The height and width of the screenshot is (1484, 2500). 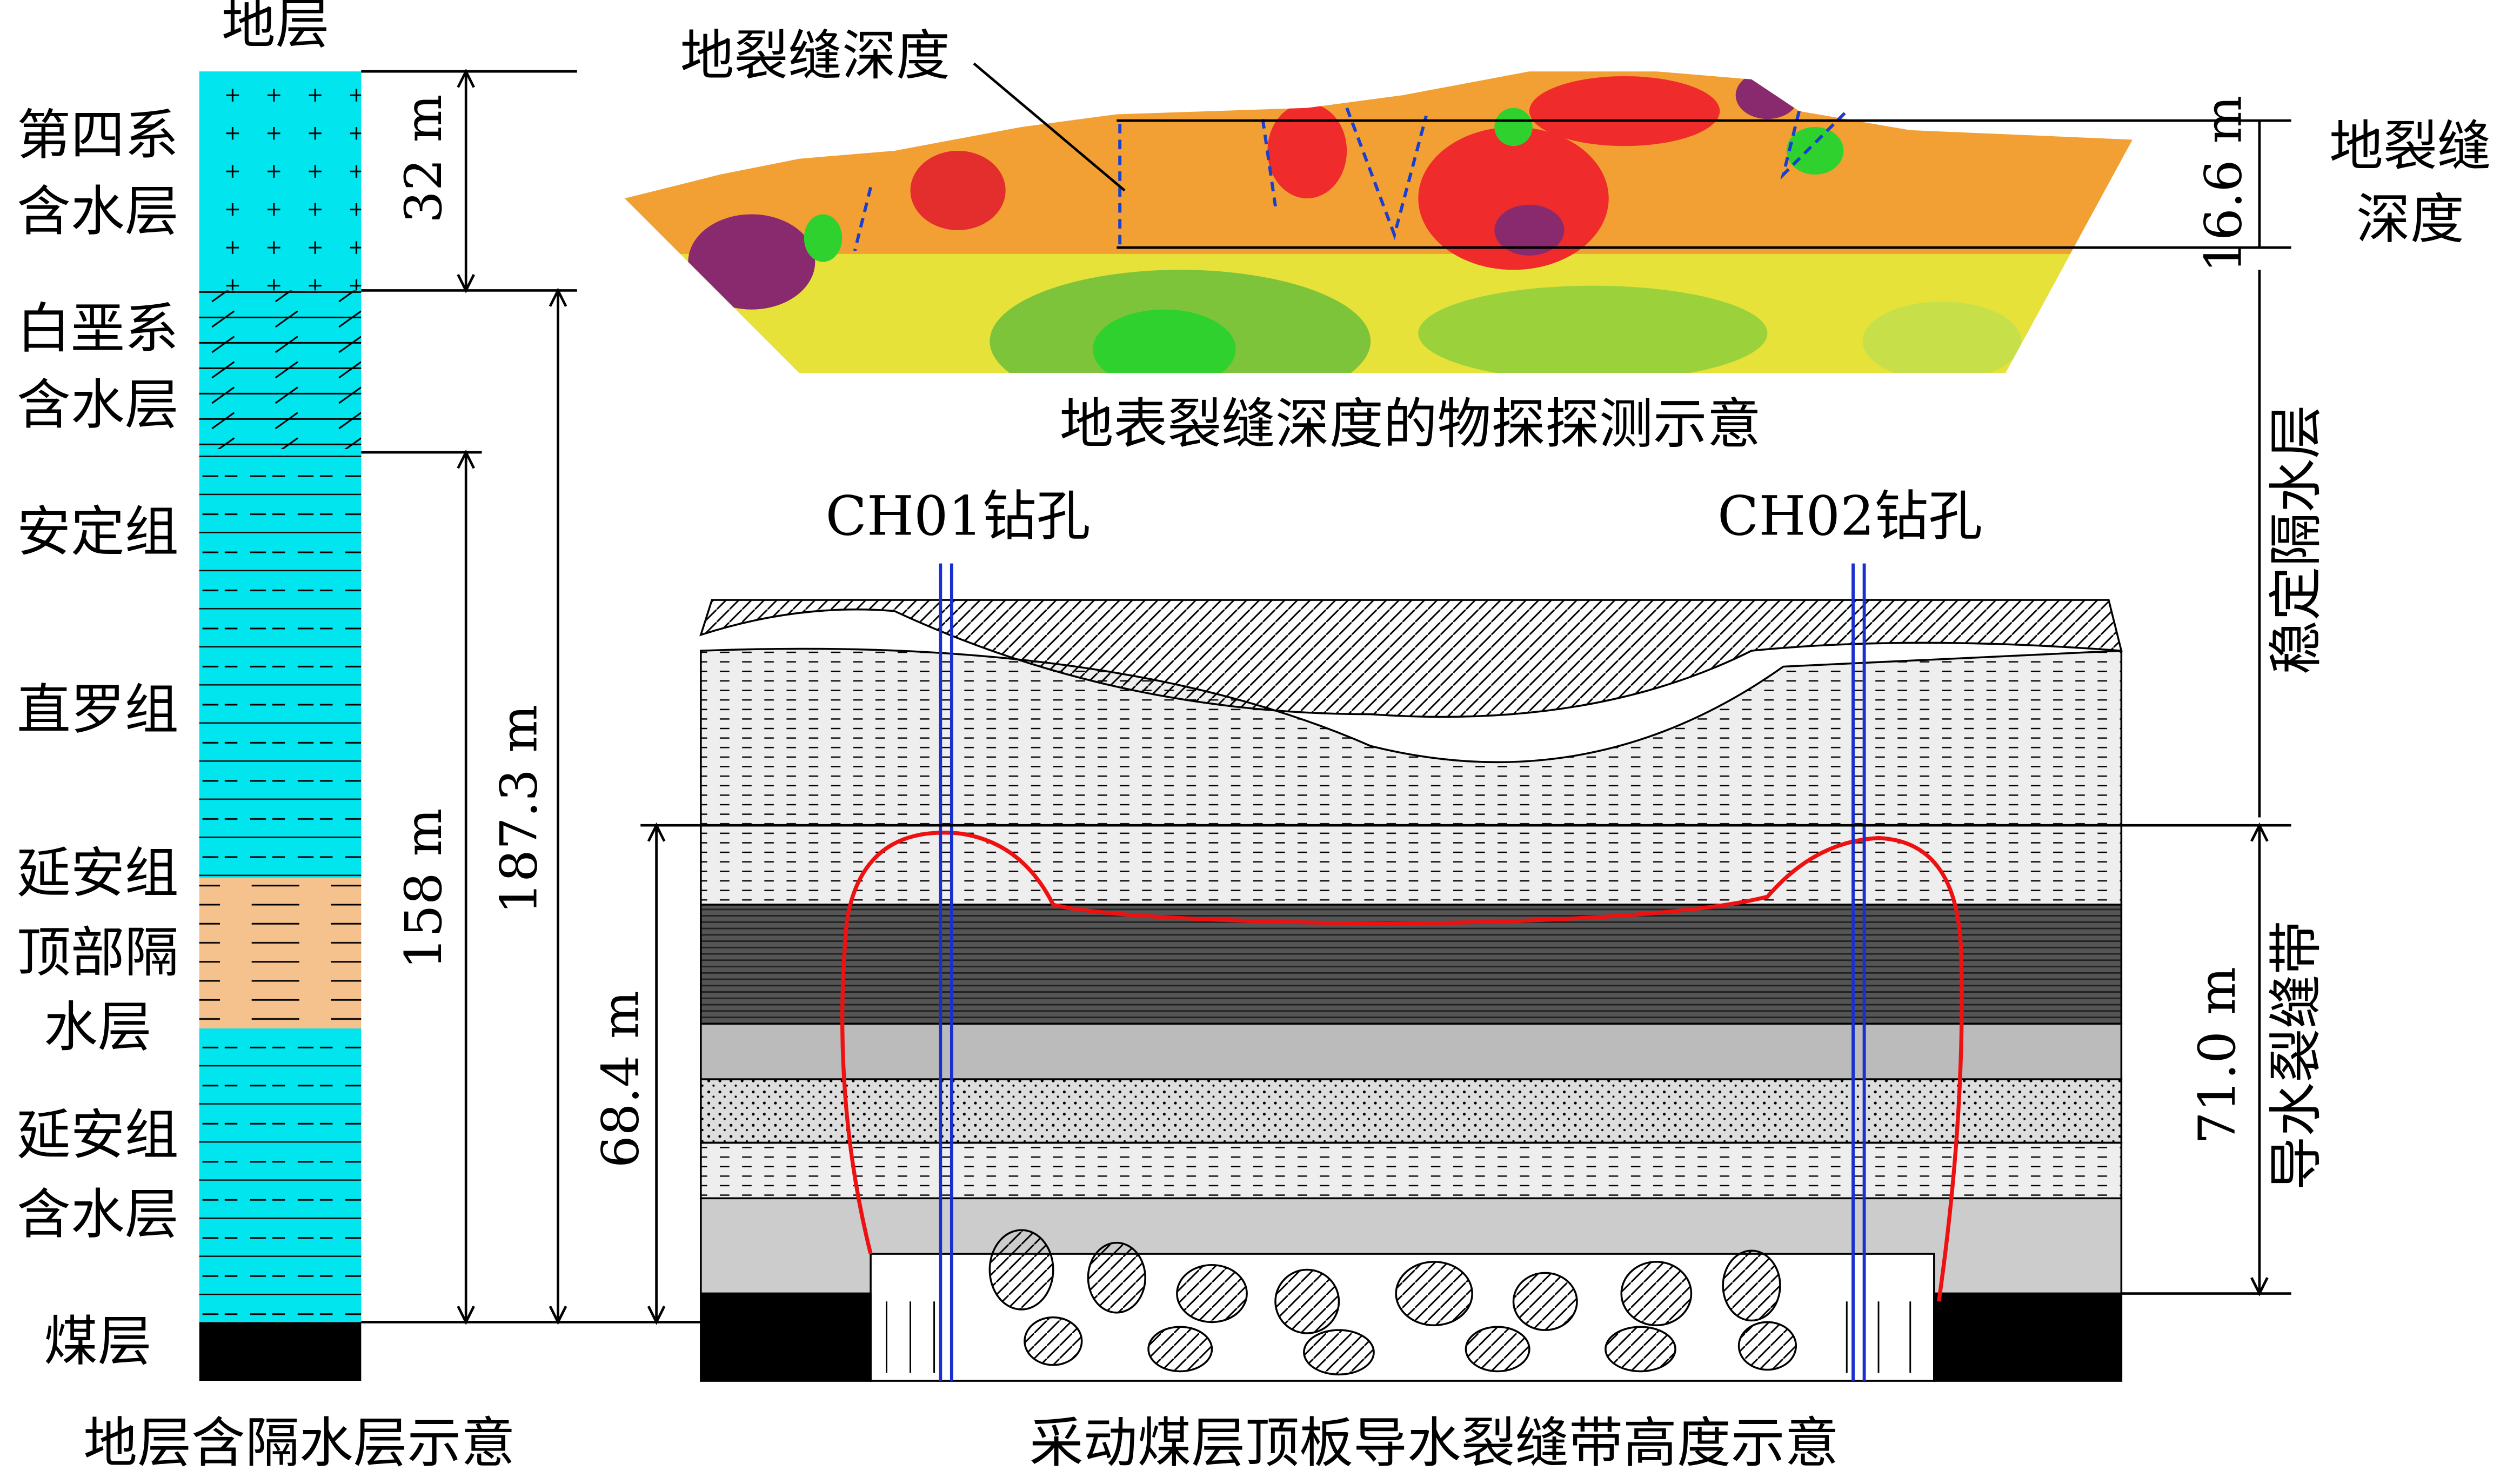 What do you see at coordinates (1402, 1066) in the screenshot?
I see `fracture-envelope` at bounding box center [1402, 1066].